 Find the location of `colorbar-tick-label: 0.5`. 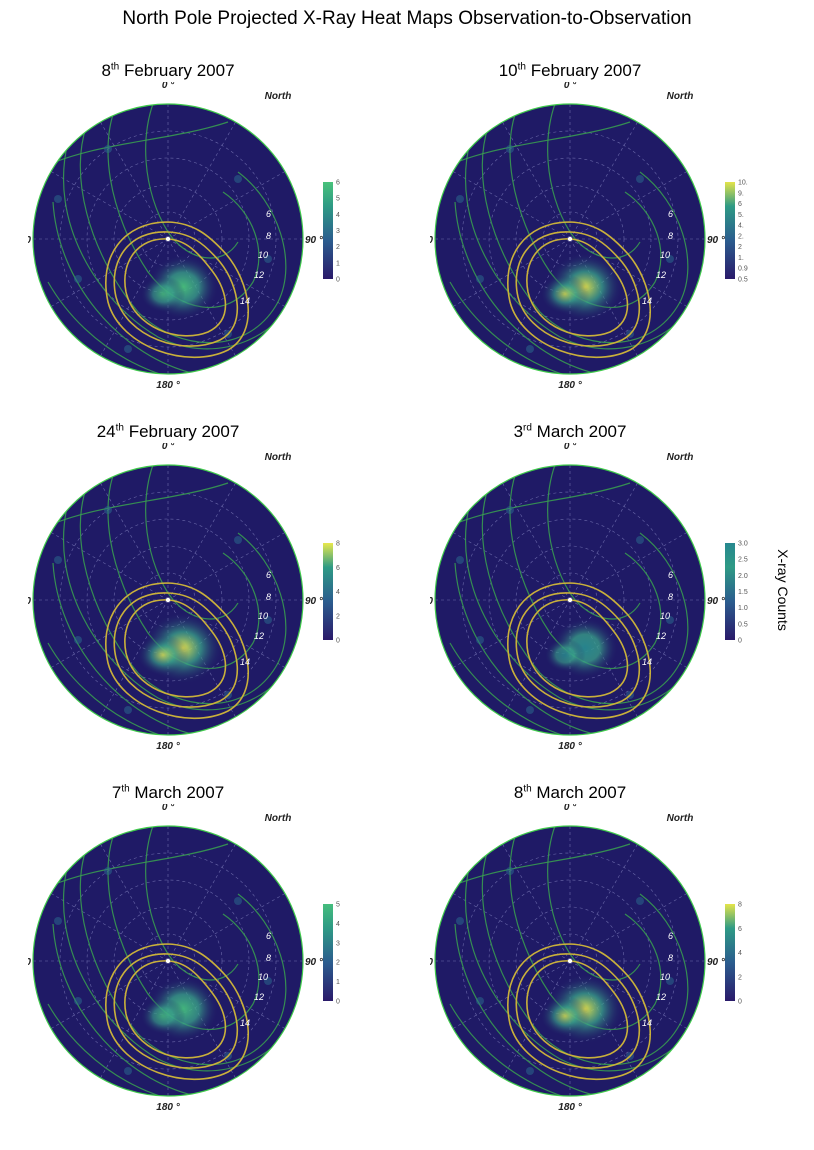

colorbar-tick-label: 0.5 is located at coordinates (743, 280).